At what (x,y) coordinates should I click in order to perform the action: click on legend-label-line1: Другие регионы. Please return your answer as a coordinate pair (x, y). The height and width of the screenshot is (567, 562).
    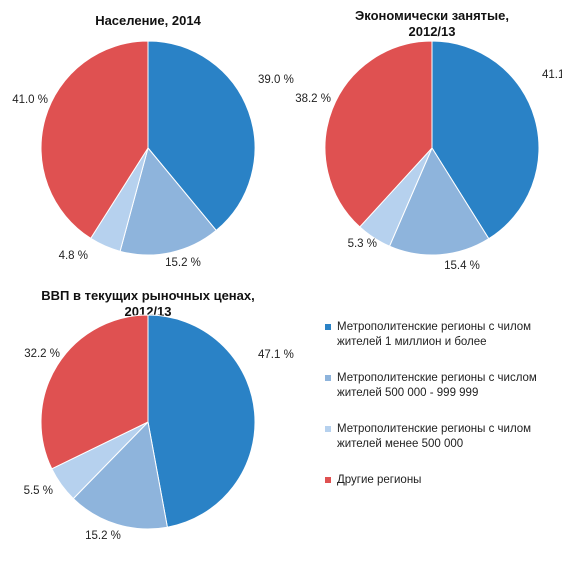
    Looking at the image, I should click on (379, 480).